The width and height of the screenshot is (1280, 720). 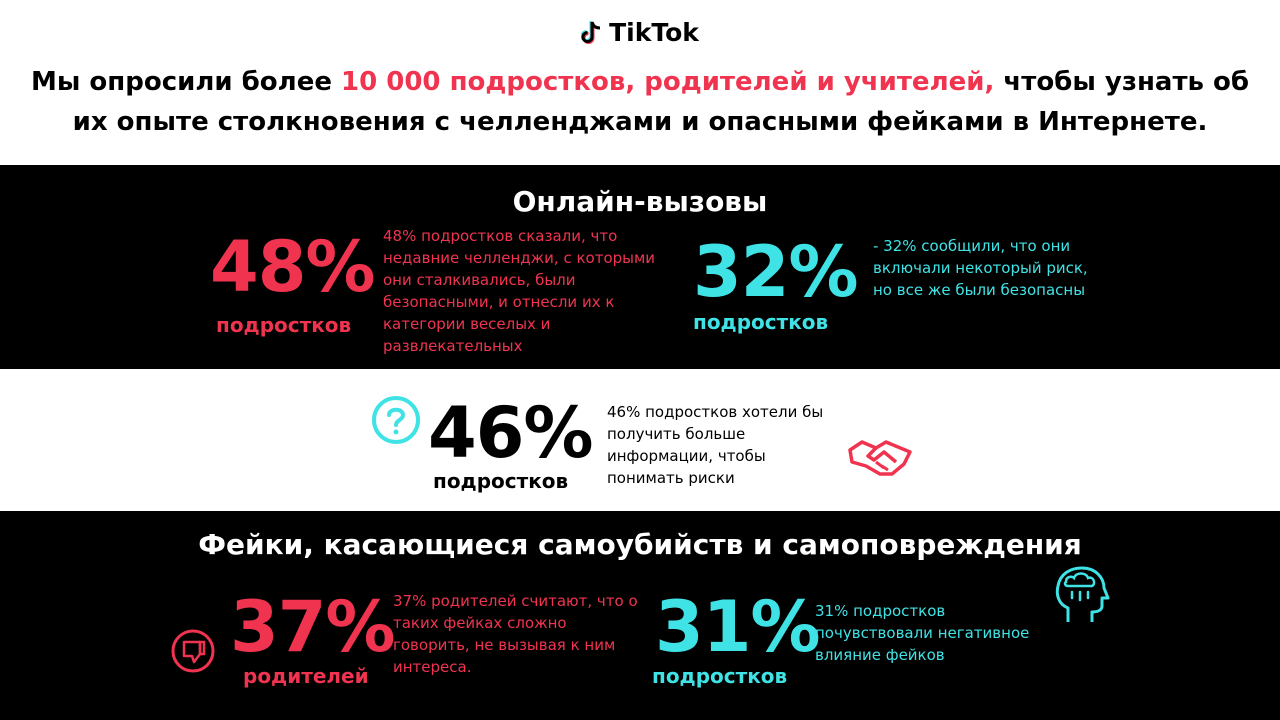 What do you see at coordinates (313, 627) in the screenshot?
I see `stat-37-value: 37%` at bounding box center [313, 627].